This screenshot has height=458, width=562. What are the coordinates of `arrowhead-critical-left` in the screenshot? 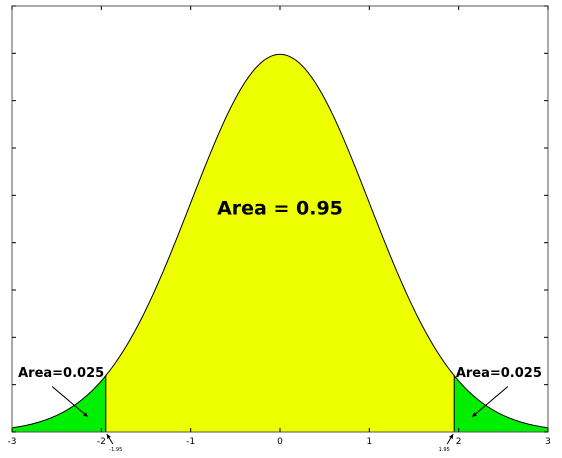 It's located at (108, 436).